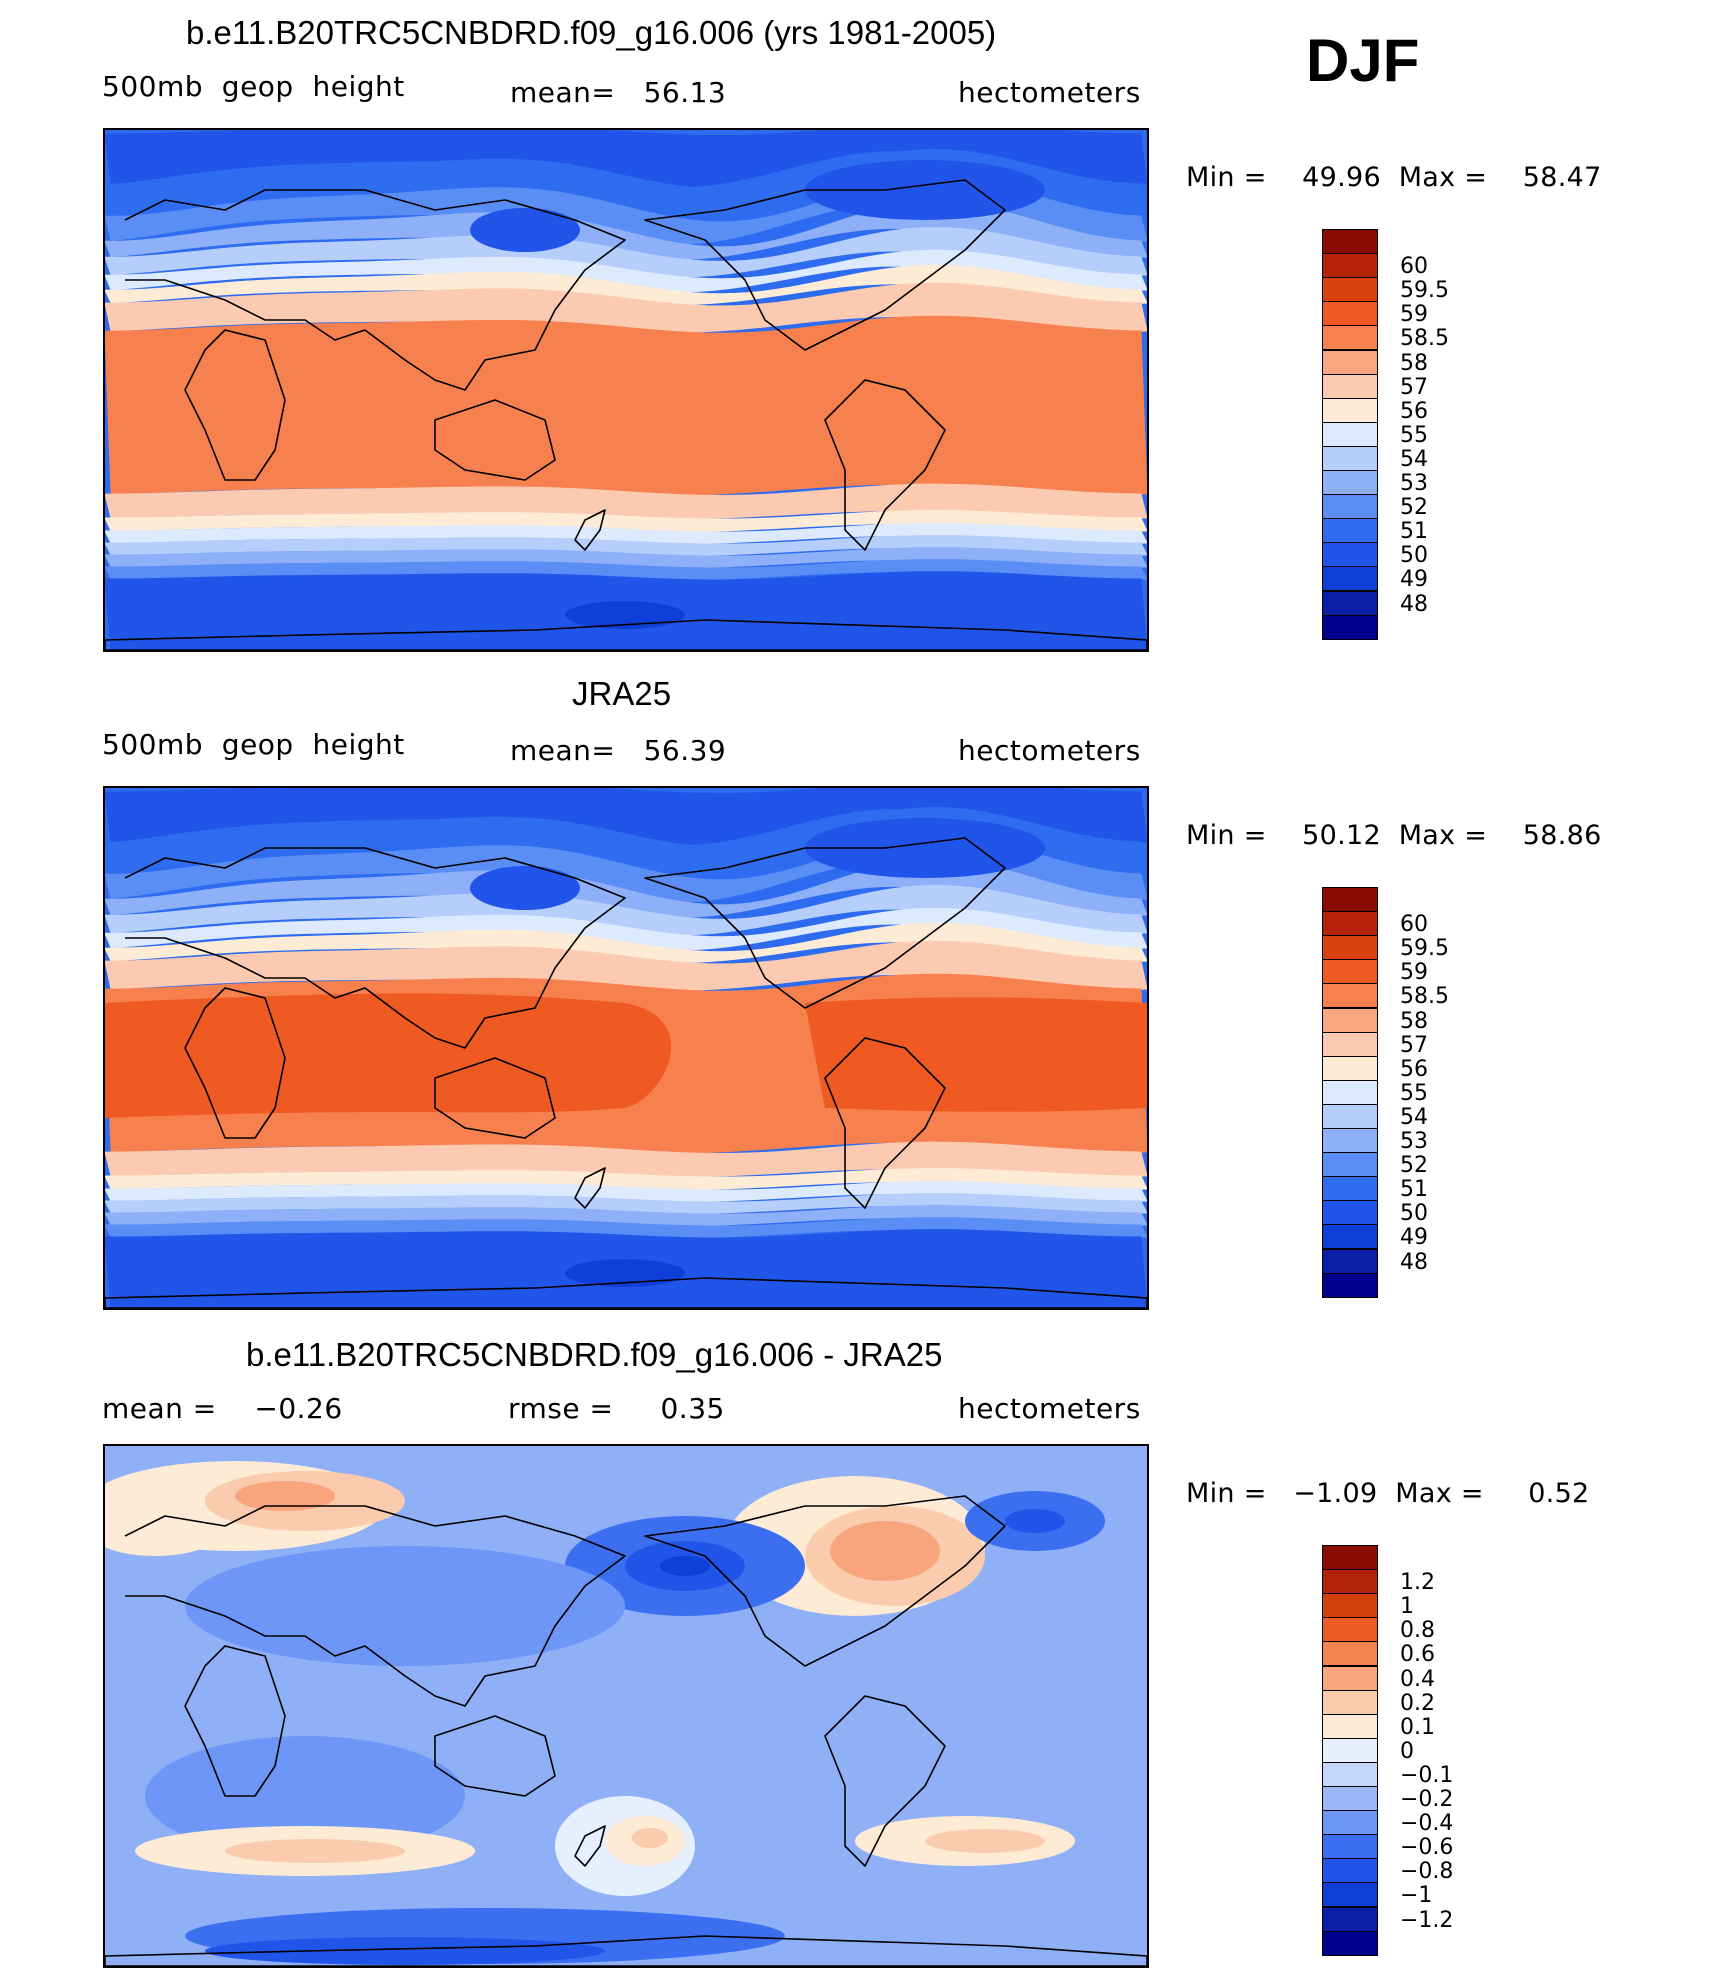 The image size is (1710, 1986). What do you see at coordinates (1416, 1896) in the screenshot?
I see `colorbar-label: −1` at bounding box center [1416, 1896].